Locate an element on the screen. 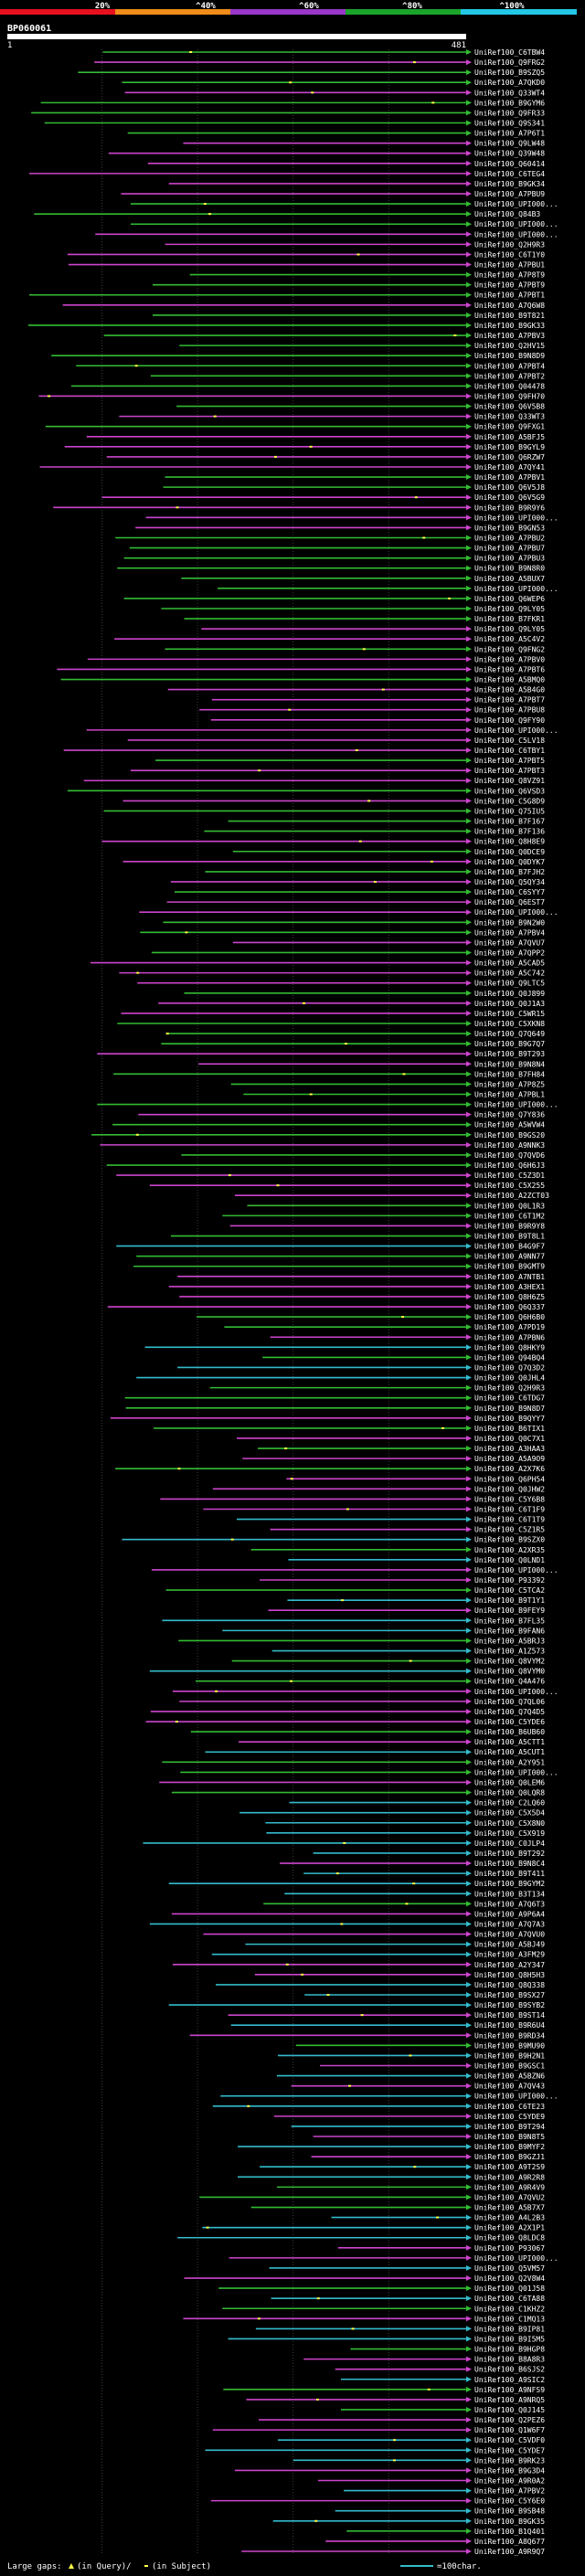 This screenshot has height=2576, width=585. hit-label: UniRef100_A7PBT1 is located at coordinates (510, 296).